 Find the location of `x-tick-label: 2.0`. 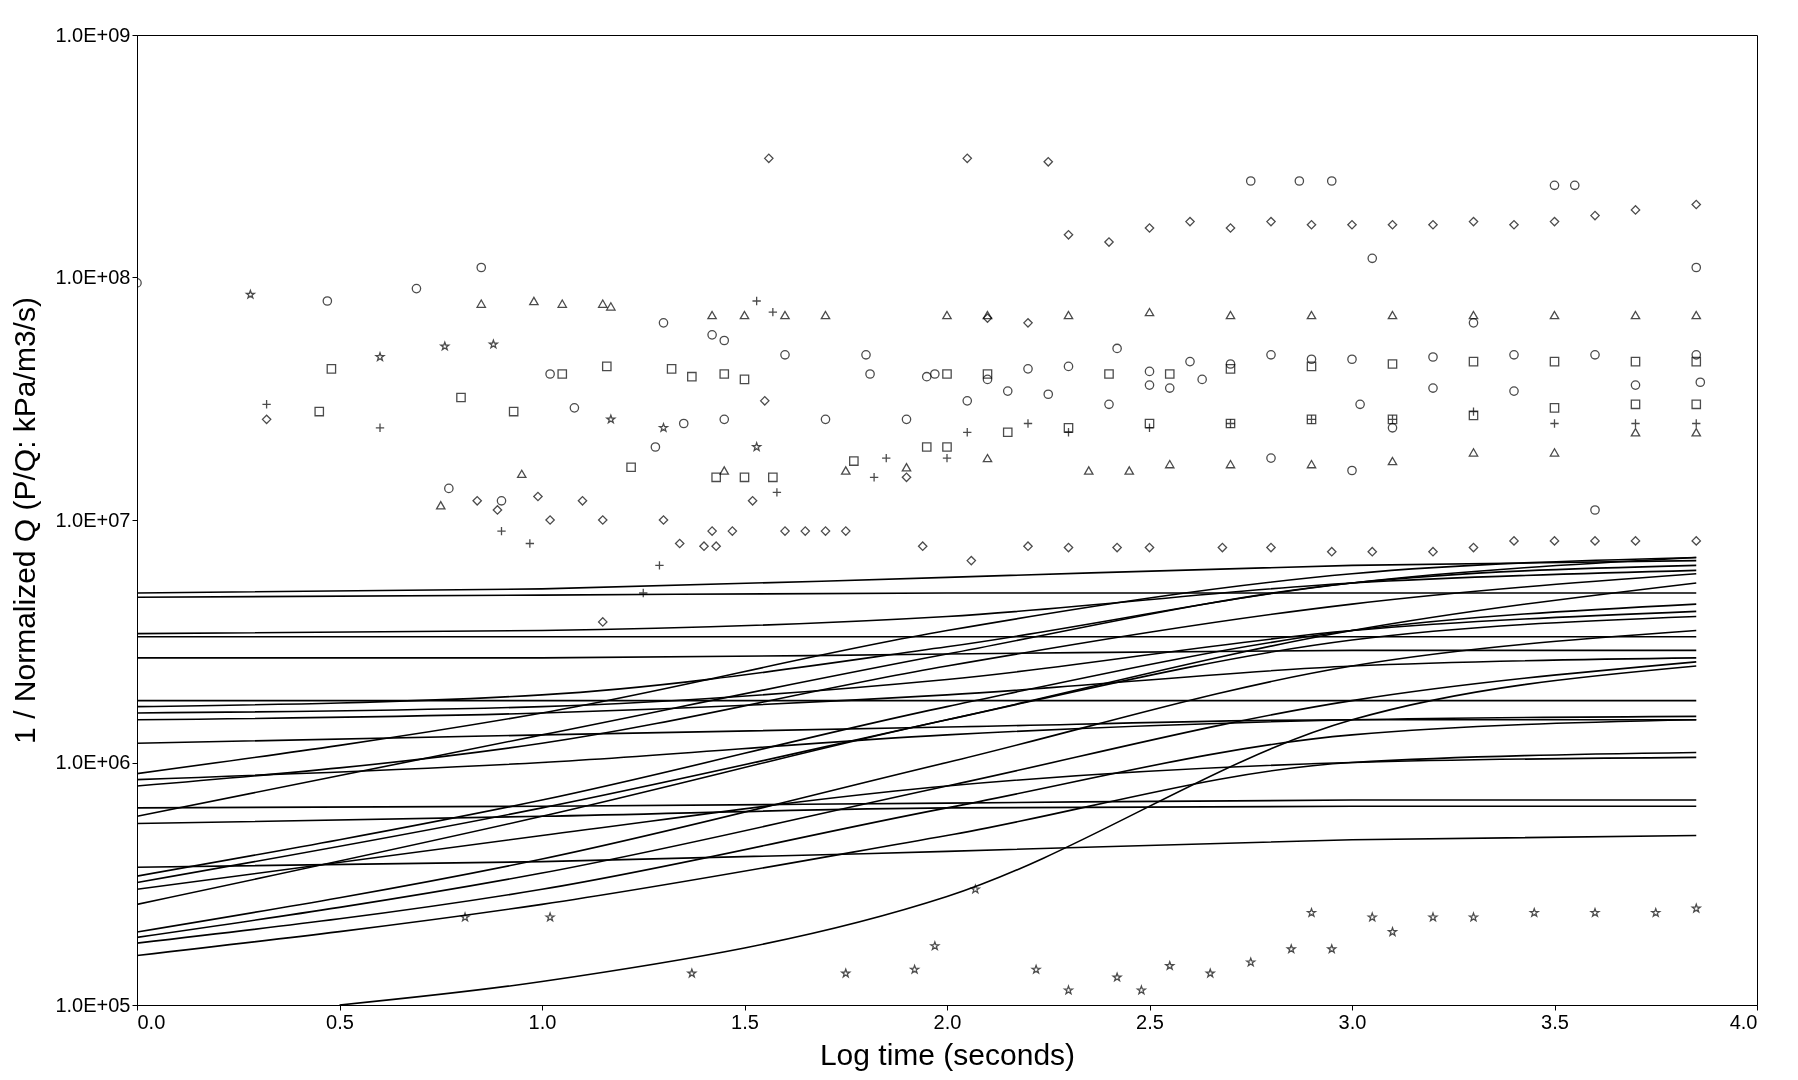

x-tick-label: 2.0 is located at coordinates (947, 1021).